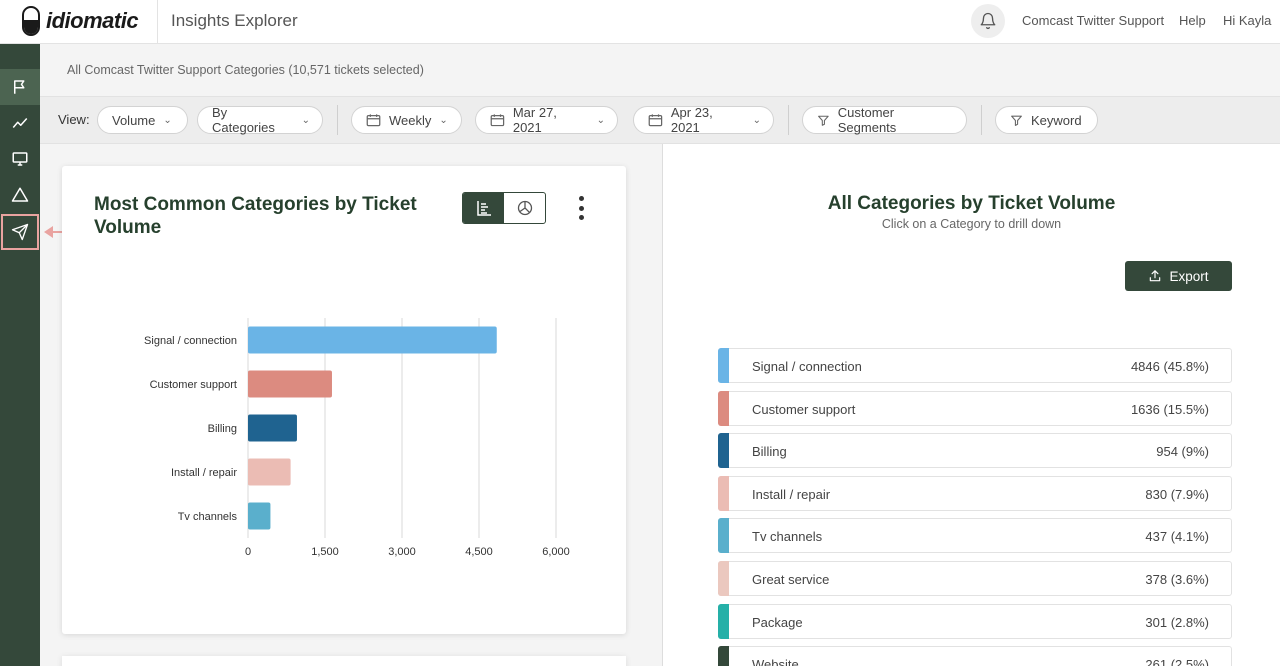  Describe the element at coordinates (534, 120) in the screenshot. I see `start-date-value: Mar 27, 2021` at that location.